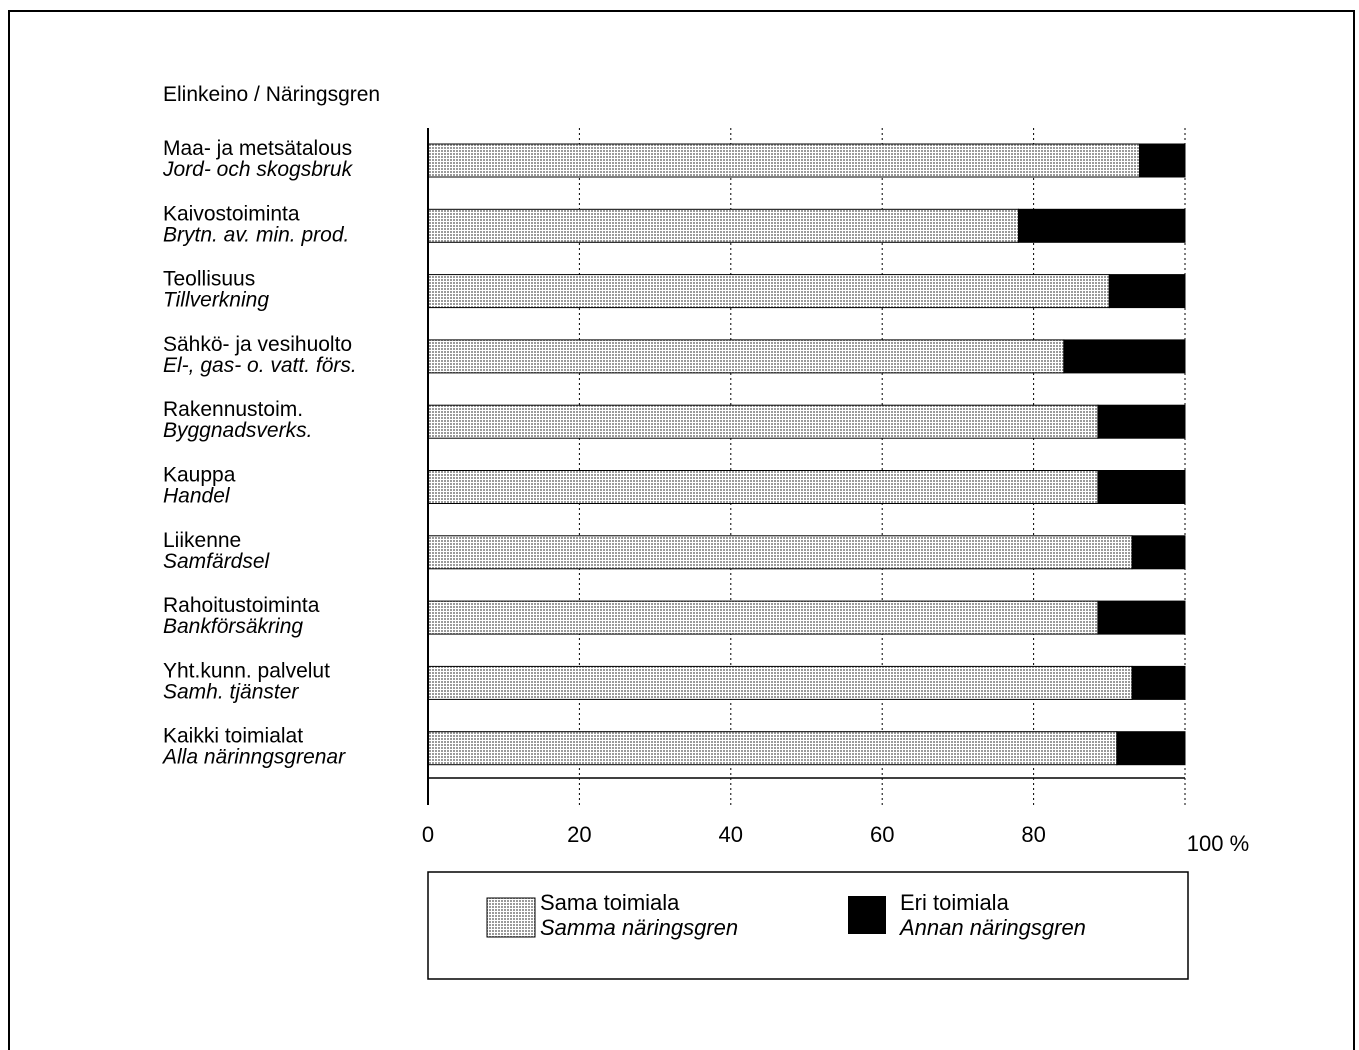 The image size is (1359, 1050). I want to click on category-label-fi: Sähkö- ja vesihuolto, so click(257, 344).